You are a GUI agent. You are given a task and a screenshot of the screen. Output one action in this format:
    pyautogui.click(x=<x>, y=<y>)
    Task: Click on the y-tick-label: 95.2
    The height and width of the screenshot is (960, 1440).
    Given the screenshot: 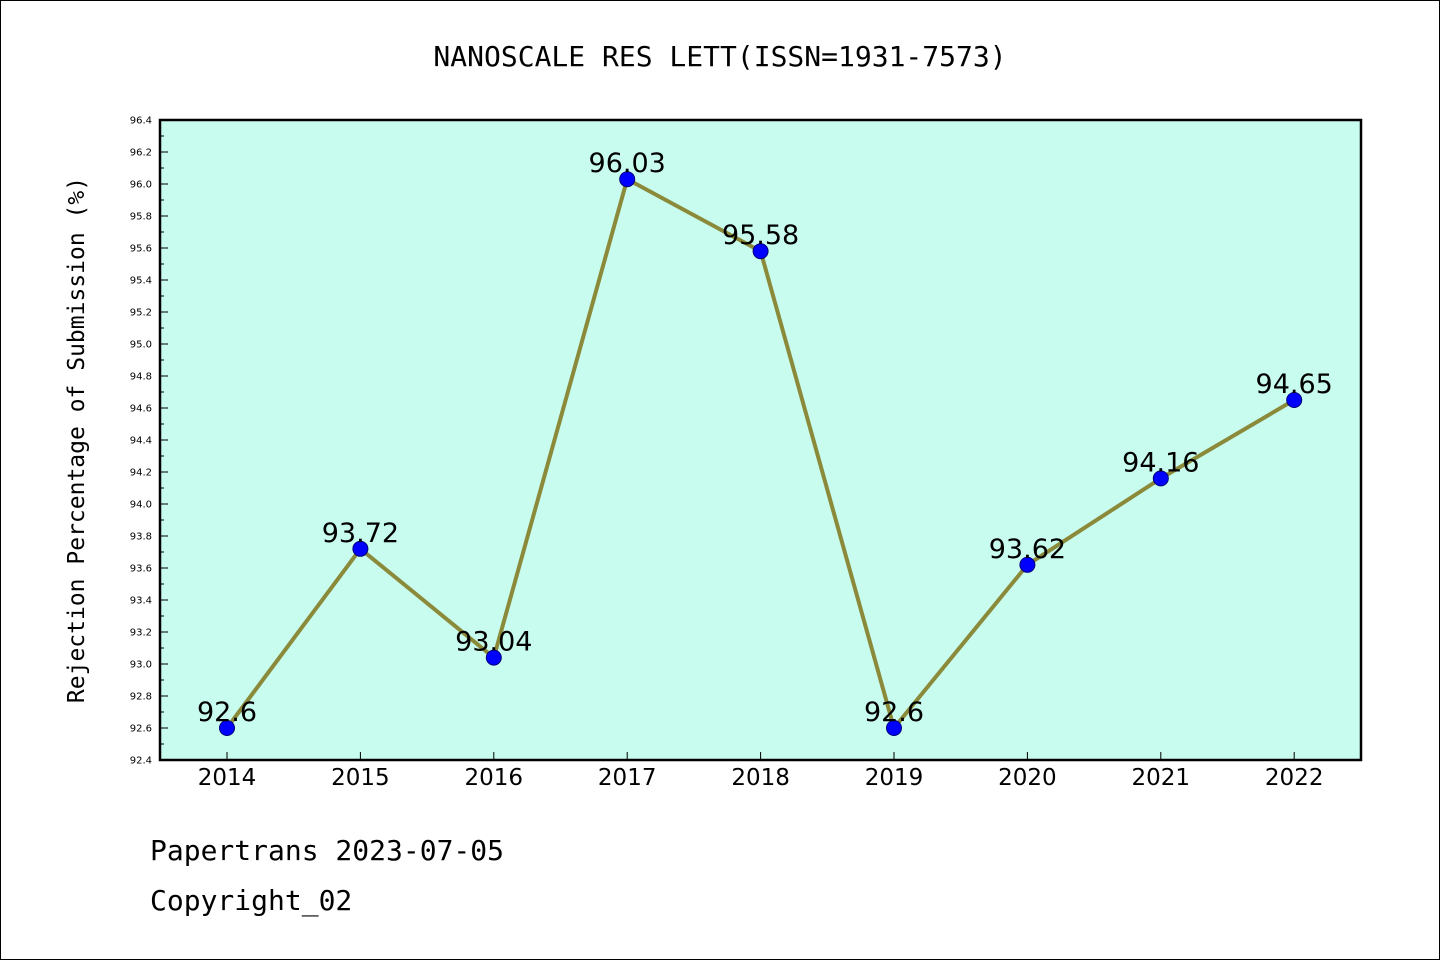 What is the action you would take?
    pyautogui.click(x=141, y=313)
    